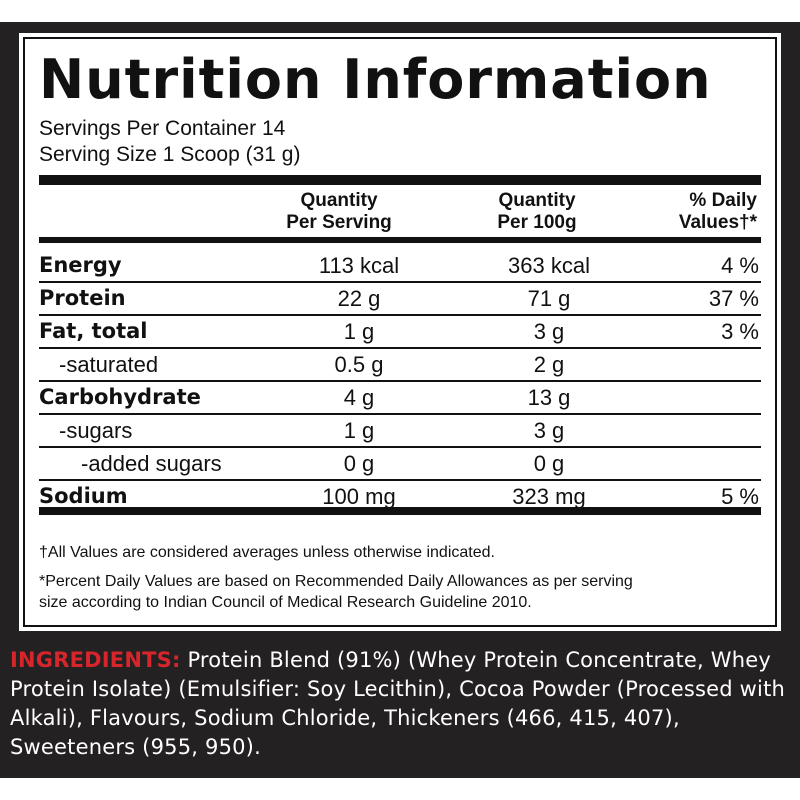 This screenshot has width=800, height=800. Describe the element at coordinates (549, 298) in the screenshot. I see `value-per-100g: 71 g` at that location.